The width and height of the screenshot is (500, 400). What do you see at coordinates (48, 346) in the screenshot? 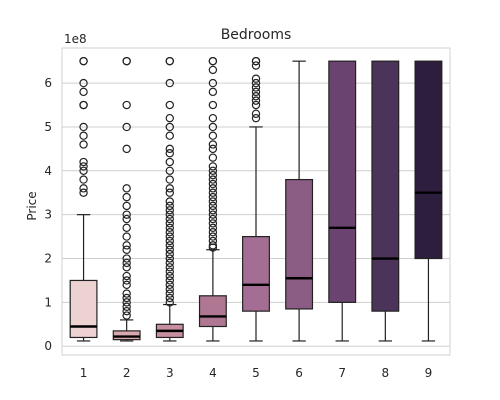
I see `y-tick-label: 0` at bounding box center [48, 346].